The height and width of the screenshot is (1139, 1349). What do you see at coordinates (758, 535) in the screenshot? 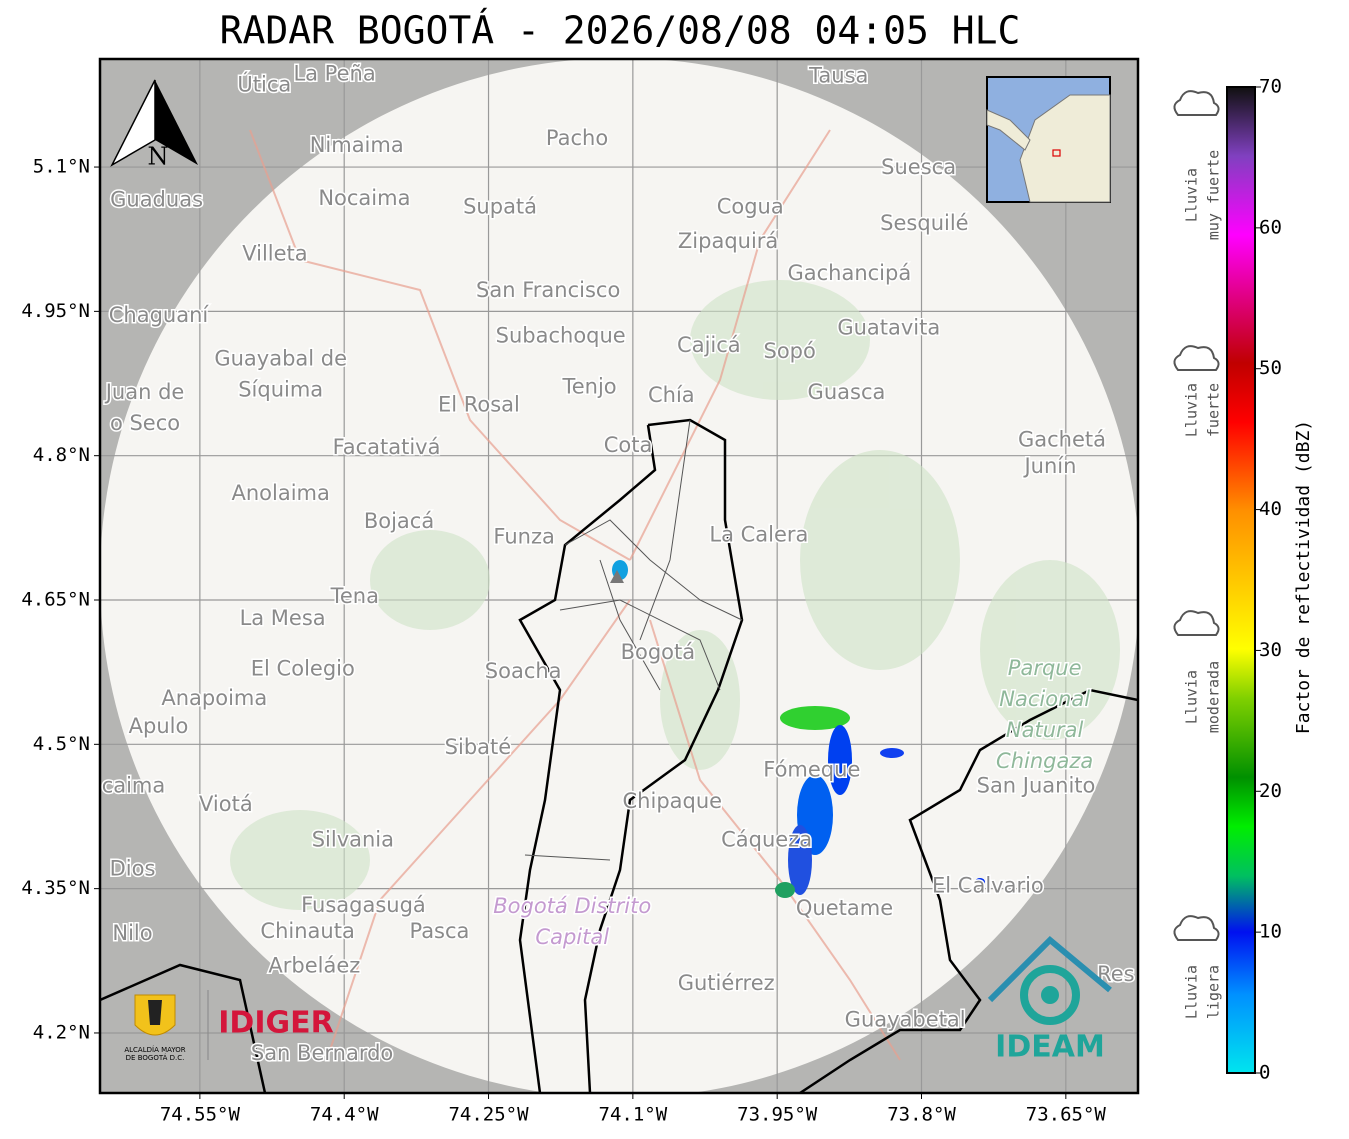
I see `place-label: La Calera` at bounding box center [758, 535].